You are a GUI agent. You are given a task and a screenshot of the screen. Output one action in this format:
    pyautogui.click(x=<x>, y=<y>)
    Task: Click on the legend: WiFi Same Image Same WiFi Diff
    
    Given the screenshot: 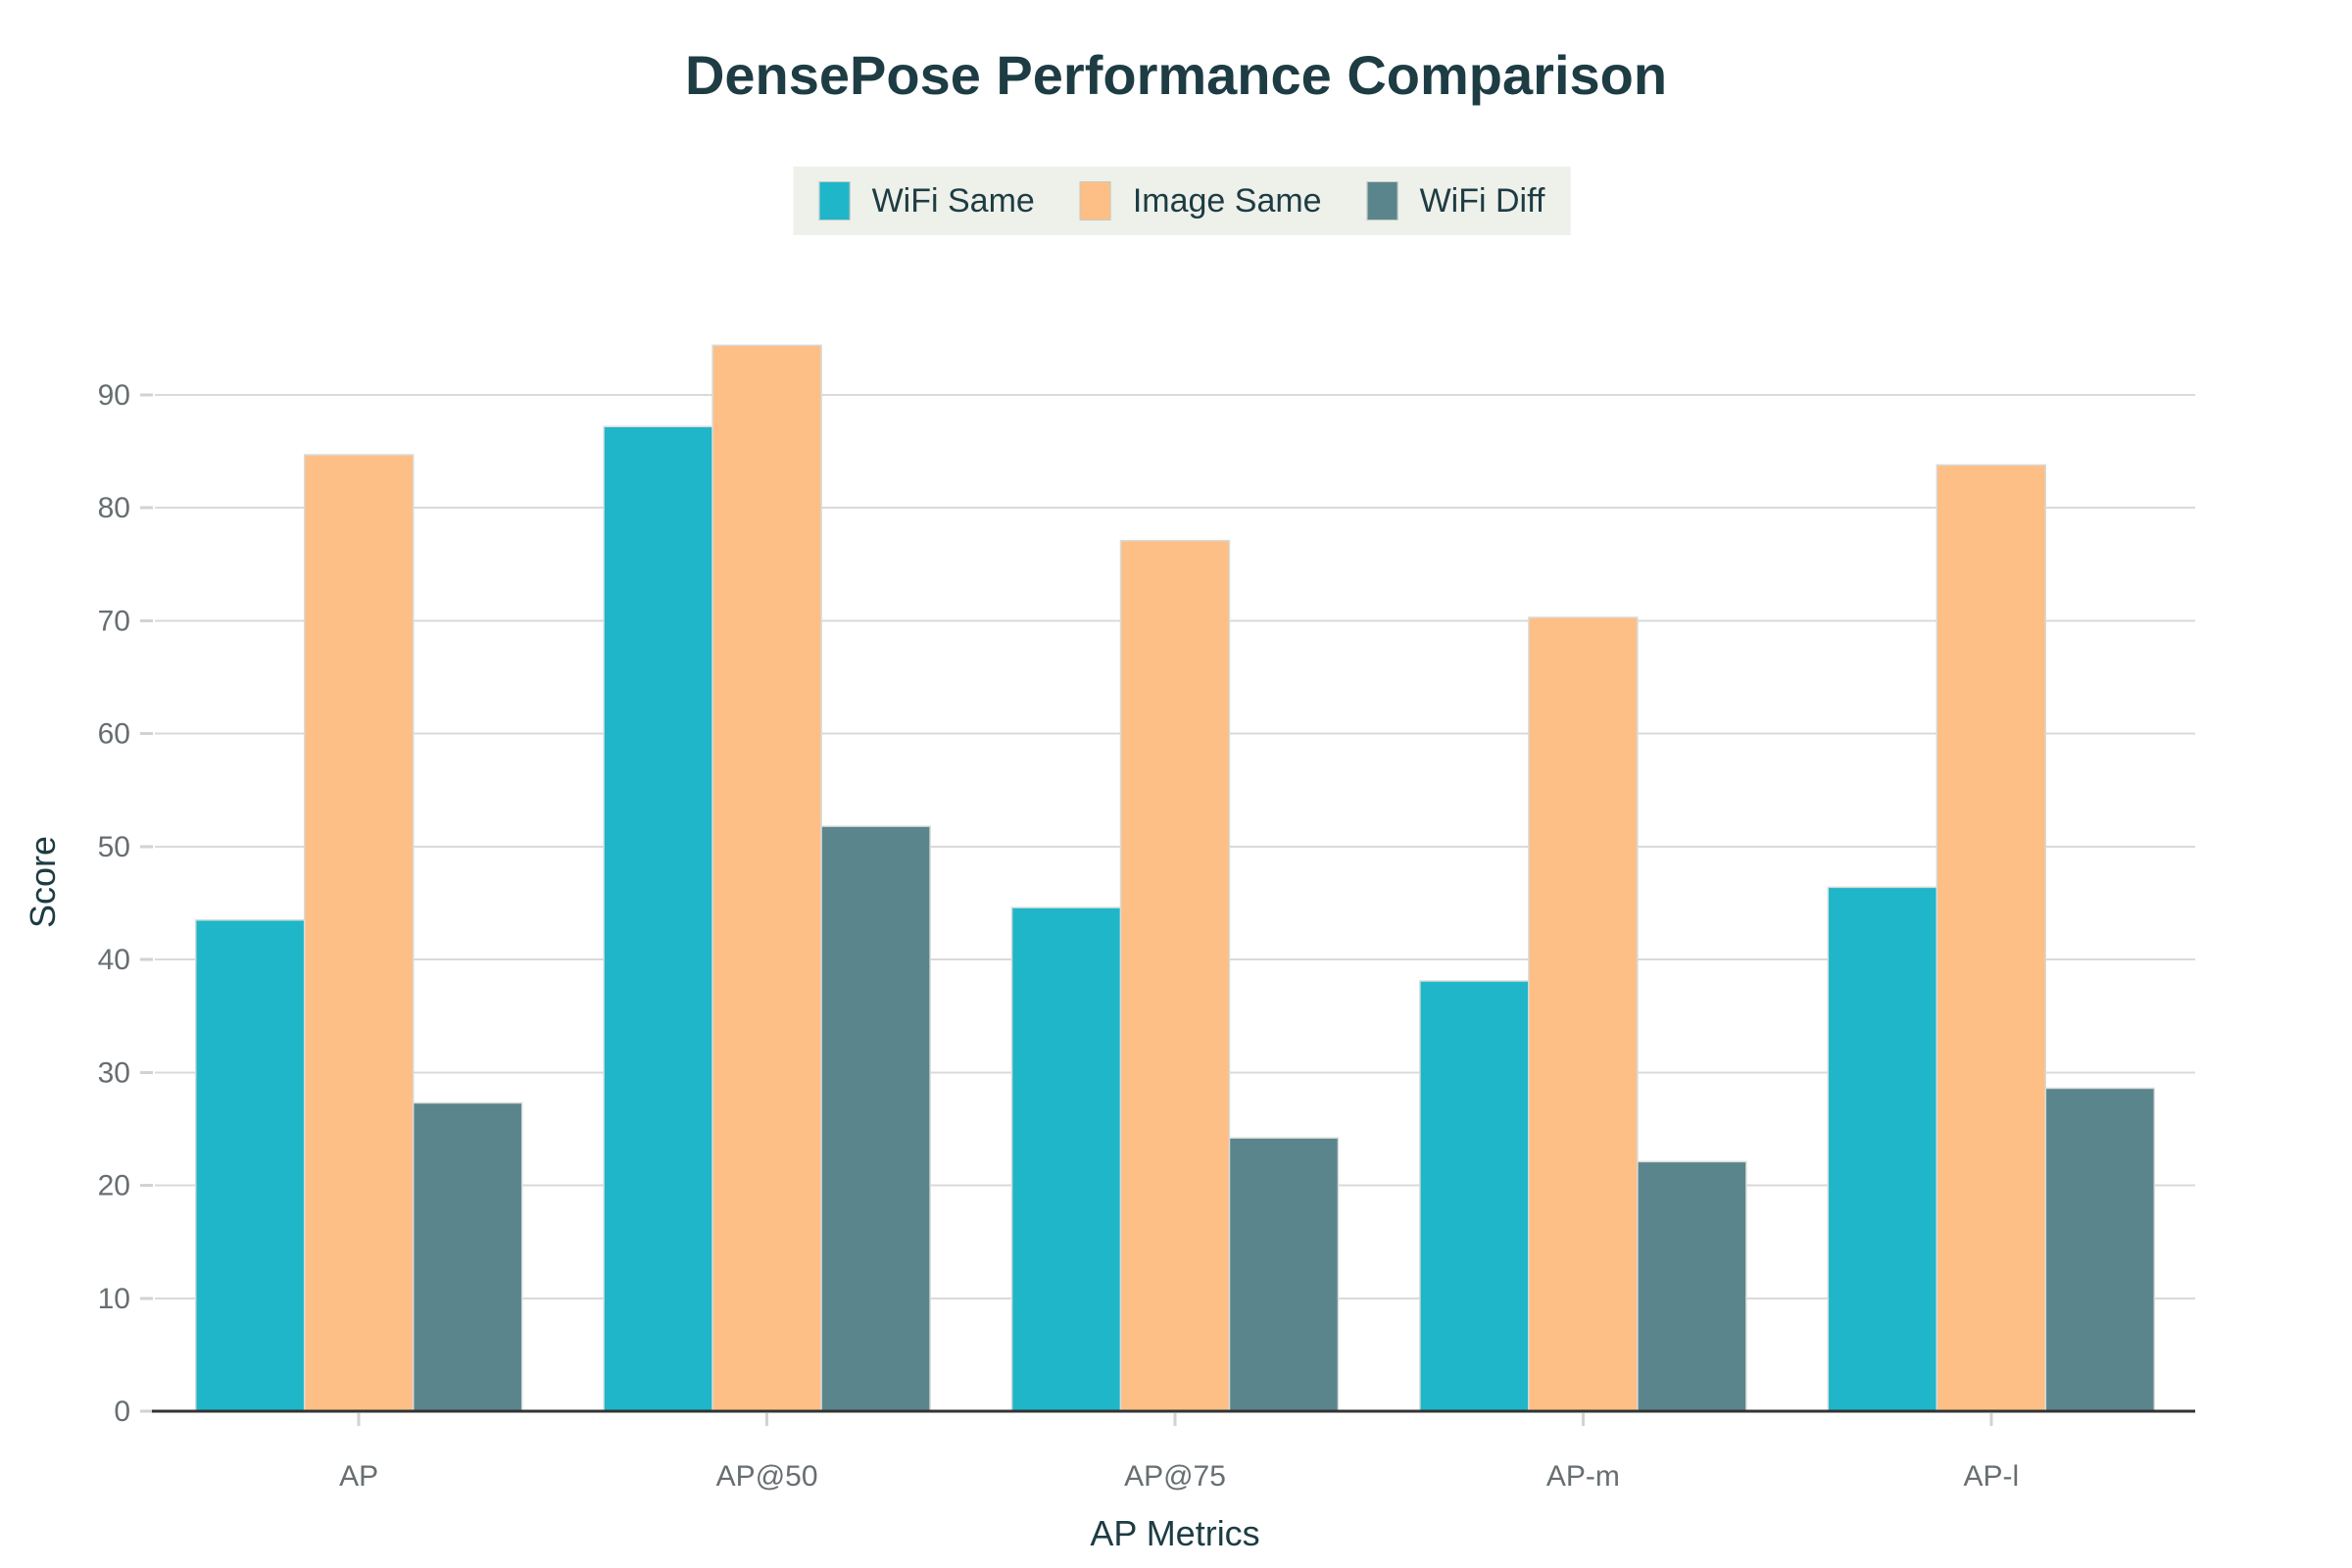 What is the action you would take?
    pyautogui.click(x=1182, y=201)
    